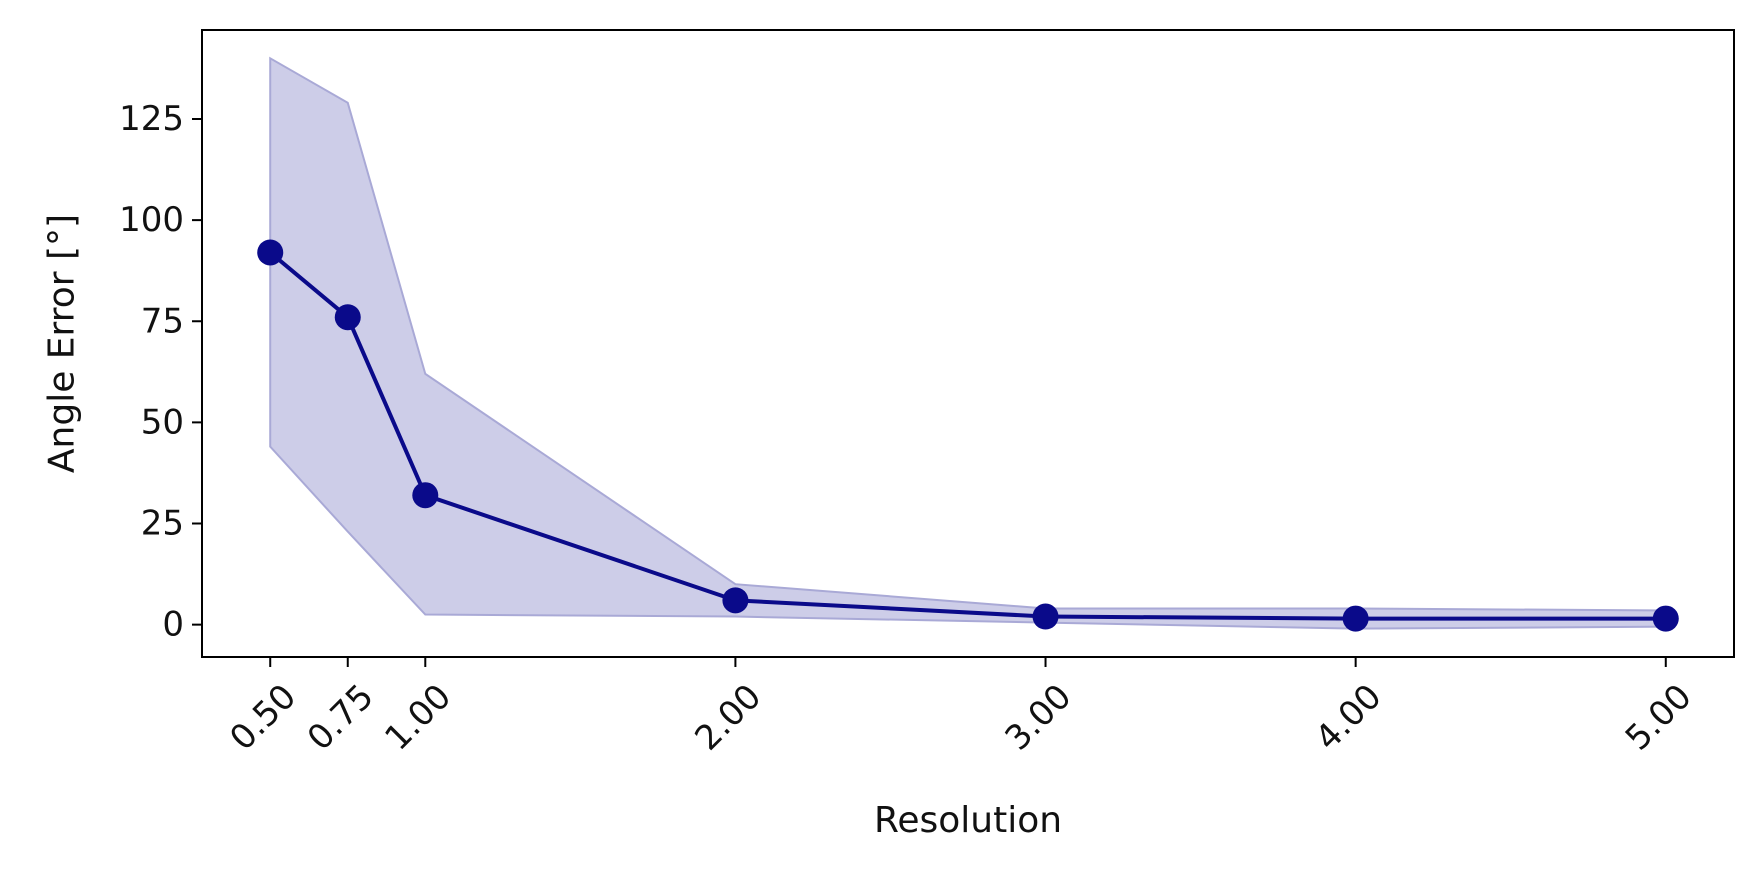 This screenshot has height=870, width=1762. Describe the element at coordinates (173, 625) in the screenshot. I see `y-tick-label: 0` at that location.